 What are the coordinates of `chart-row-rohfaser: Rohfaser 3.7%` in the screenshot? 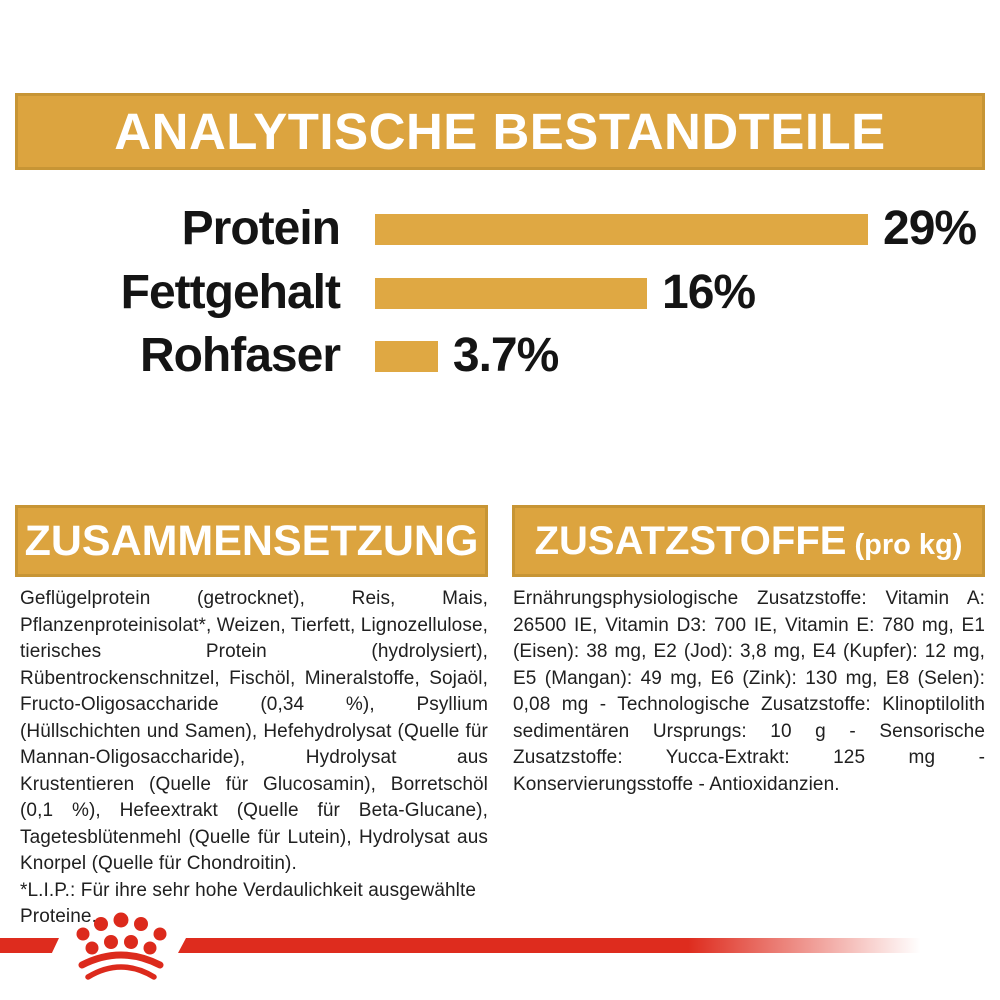 It's located at (500, 355).